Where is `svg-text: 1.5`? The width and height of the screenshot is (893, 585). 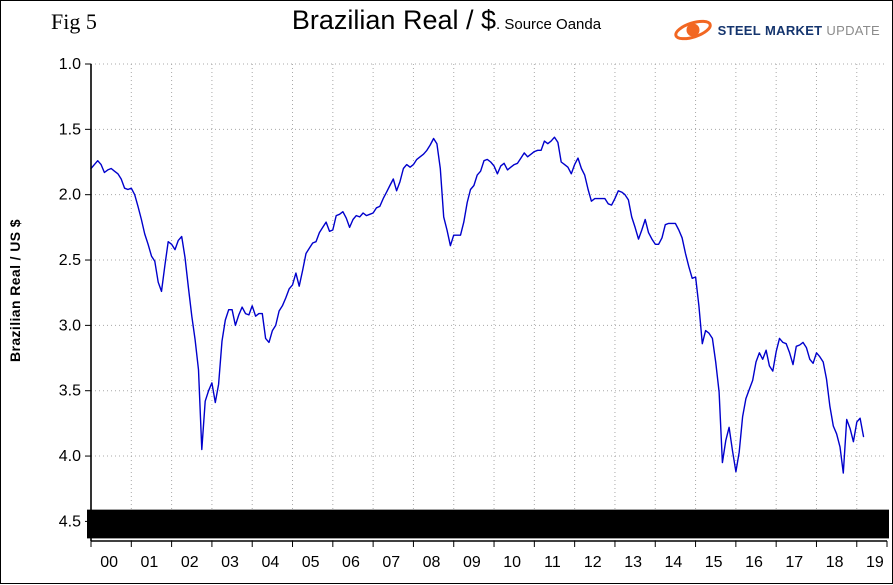 svg-text: 1.5 is located at coordinates (70, 129).